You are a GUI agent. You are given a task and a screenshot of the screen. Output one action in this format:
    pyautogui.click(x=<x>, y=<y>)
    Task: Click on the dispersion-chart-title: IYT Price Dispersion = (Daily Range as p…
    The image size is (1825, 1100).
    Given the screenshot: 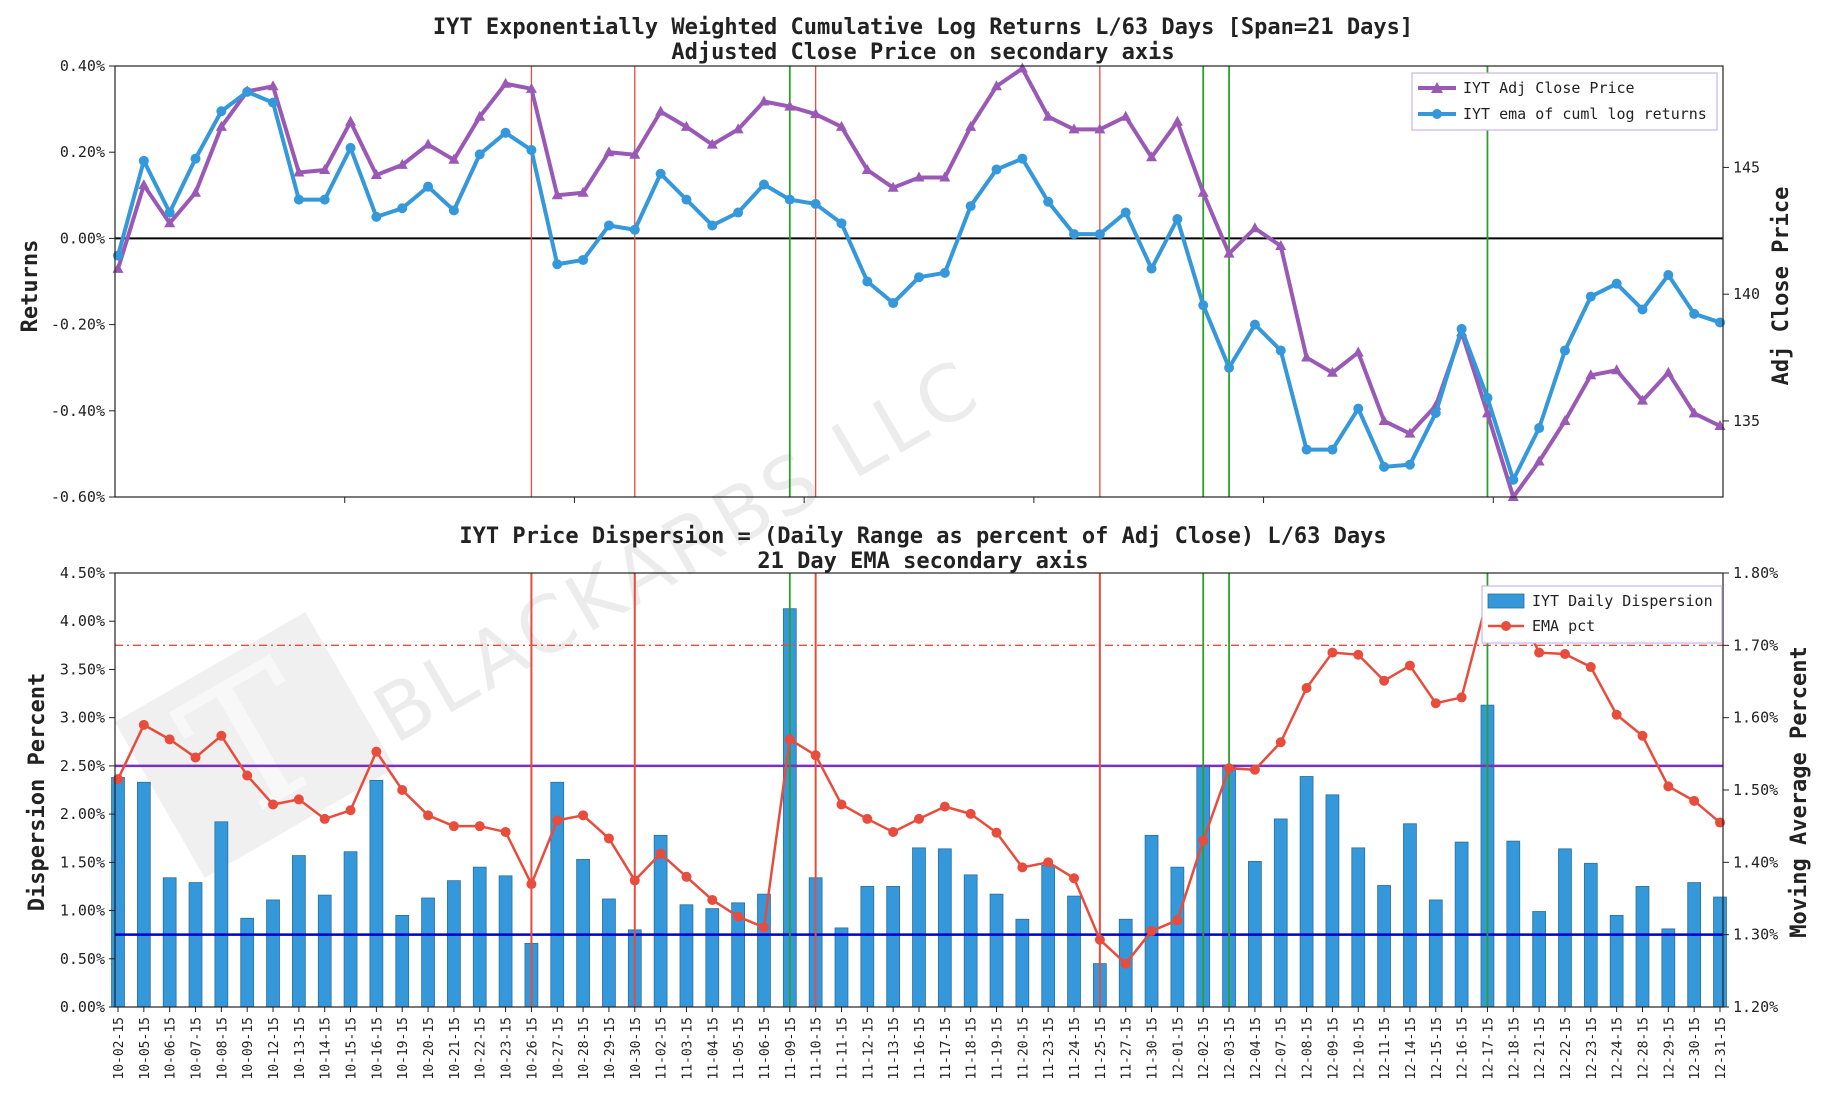 What is the action you would take?
    pyautogui.click(x=922, y=536)
    